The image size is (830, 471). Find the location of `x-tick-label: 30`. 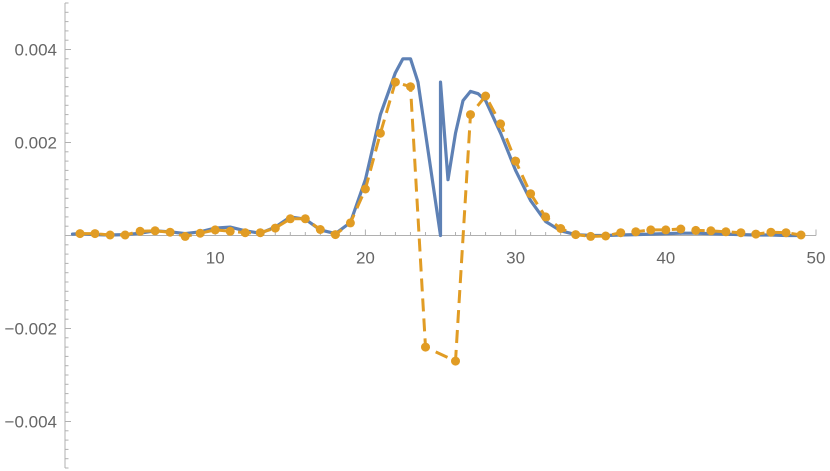

x-tick-label: 30 is located at coordinates (515, 258).